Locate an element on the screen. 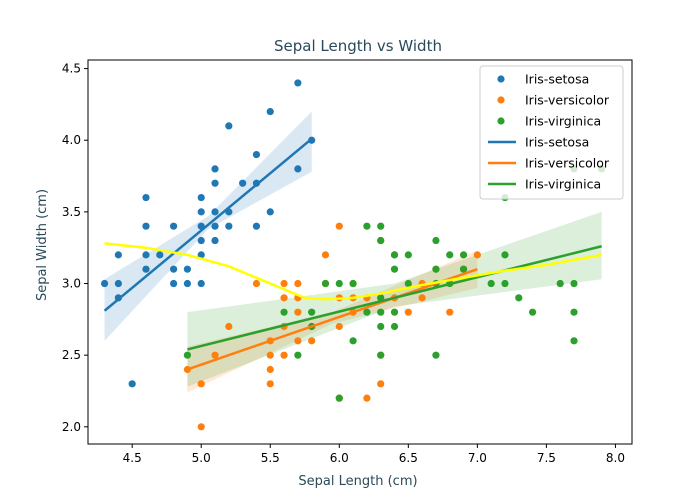 The width and height of the screenshot is (700, 500). regression-line-iris-versicolor is located at coordinates (332, 319).